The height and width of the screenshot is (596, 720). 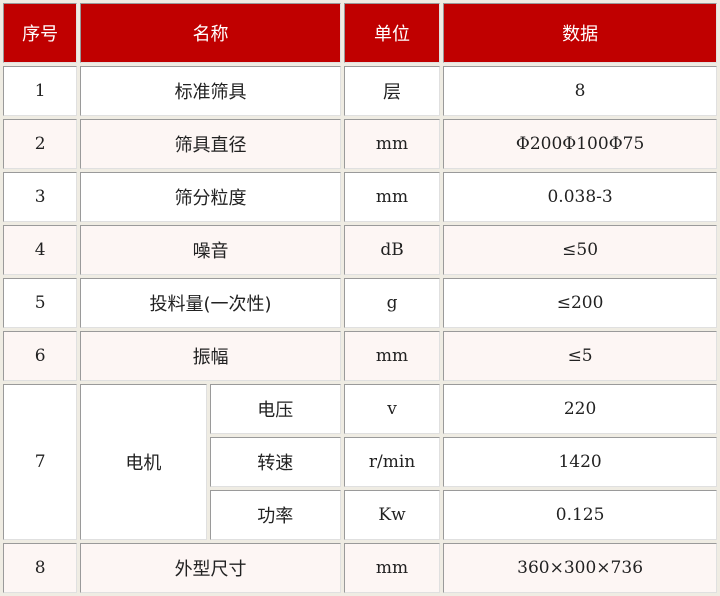 What do you see at coordinates (210, 197) in the screenshot?
I see `cell-name: 筛分粒度` at bounding box center [210, 197].